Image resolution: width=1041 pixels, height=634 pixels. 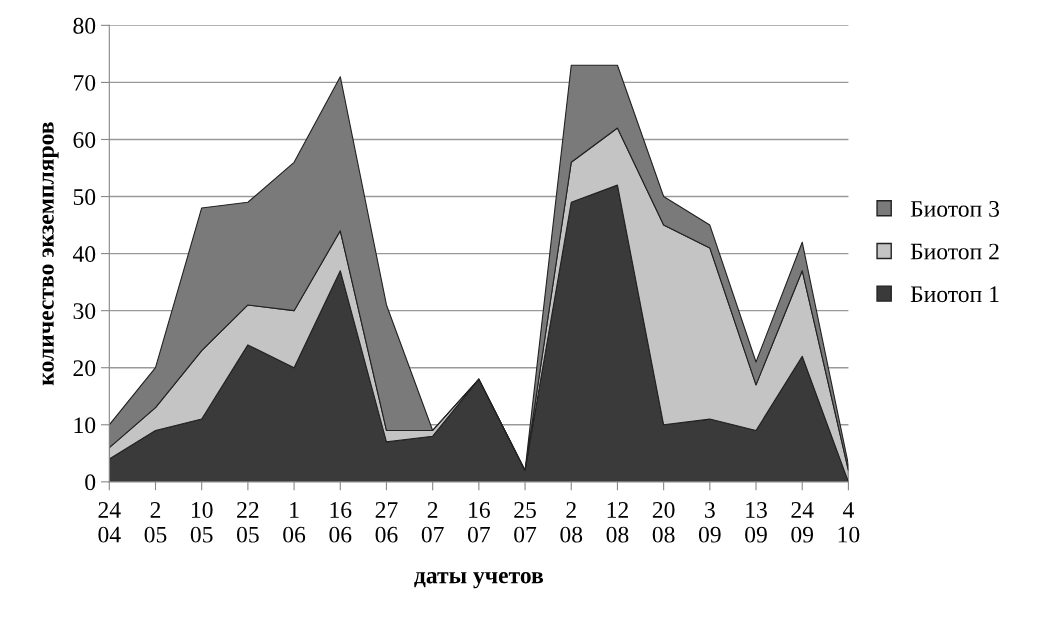 What do you see at coordinates (340, 522) in the screenshot?
I see `x-tick-label: 16 06` at bounding box center [340, 522].